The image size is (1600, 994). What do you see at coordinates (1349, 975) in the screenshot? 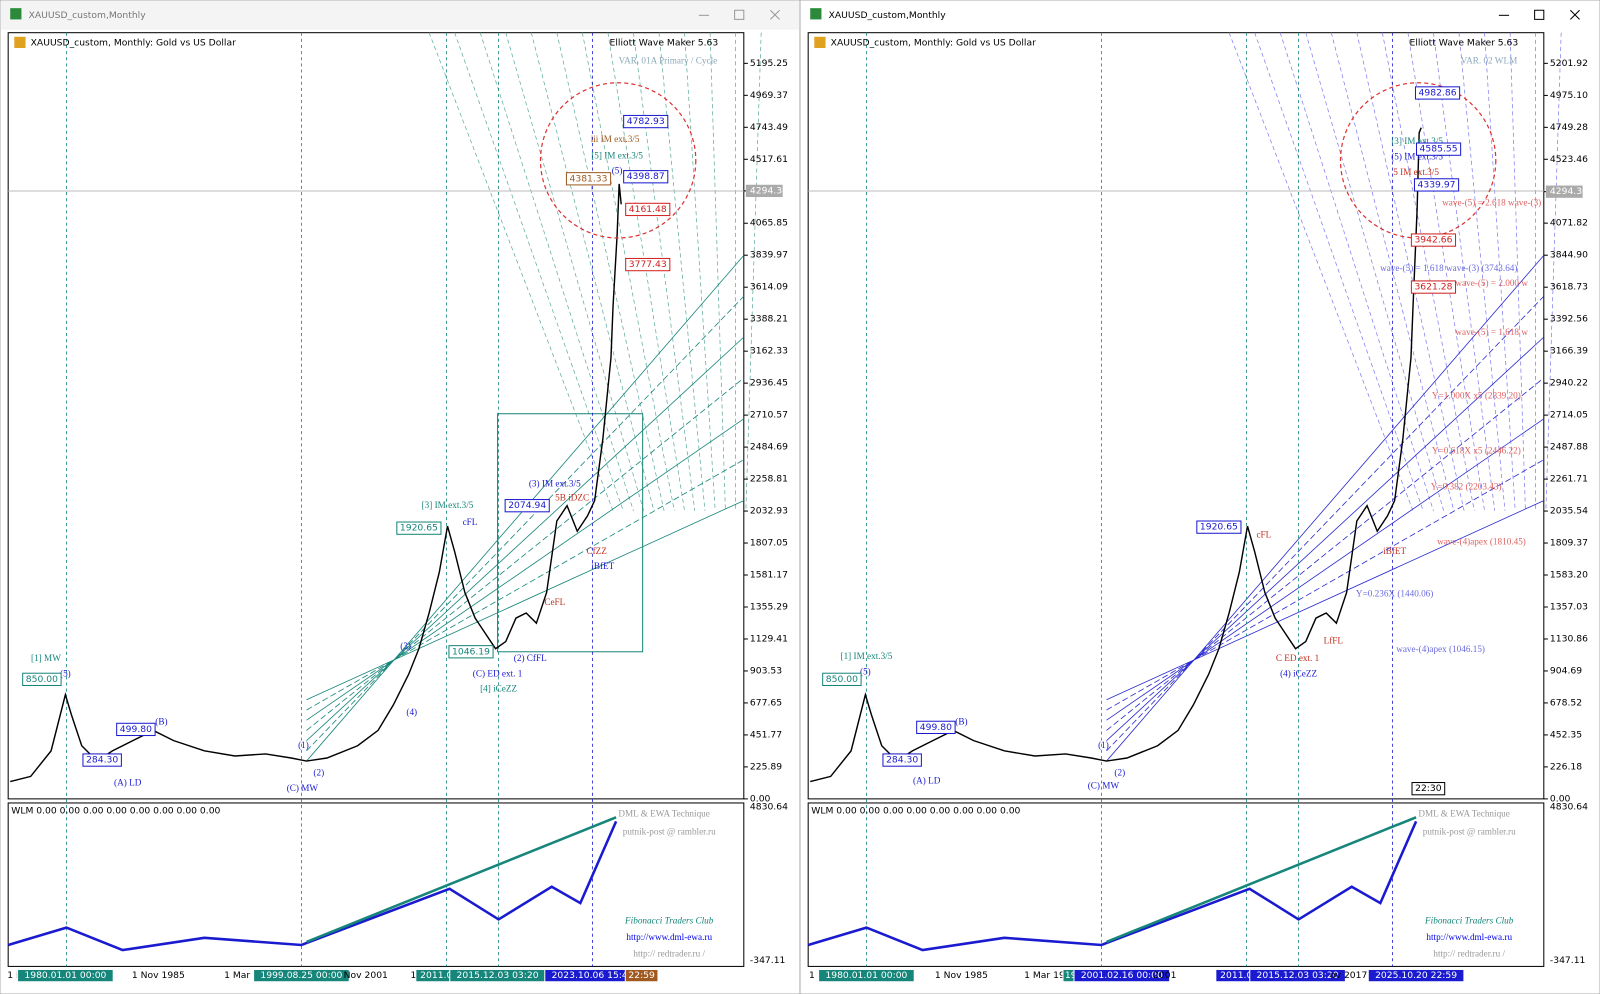
I see `date-label: ov 2017` at bounding box center [1349, 975].